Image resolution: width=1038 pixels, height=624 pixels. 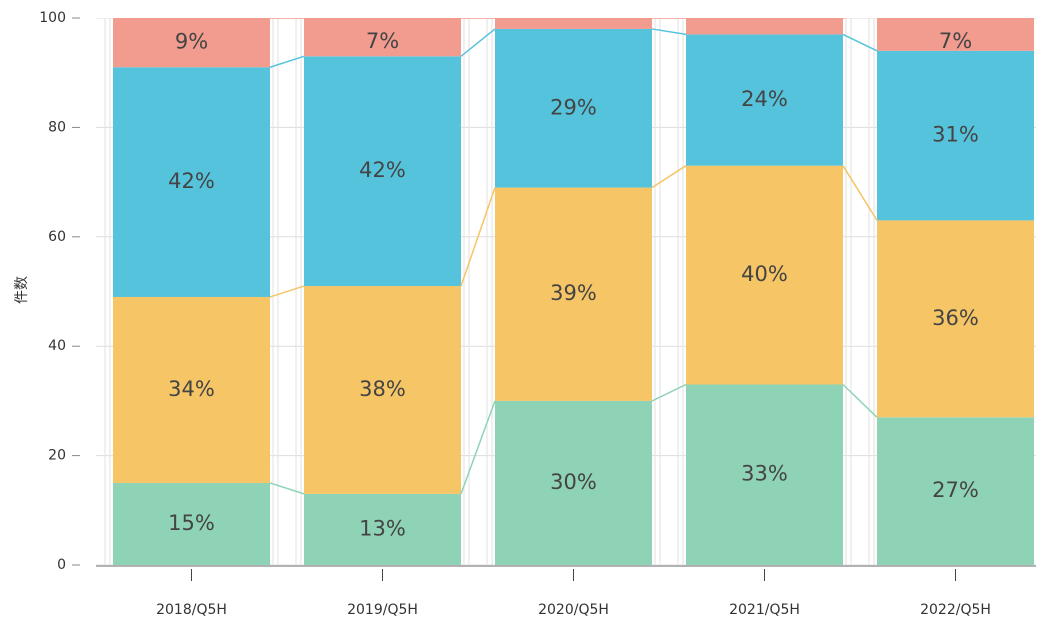 What do you see at coordinates (764, 610) in the screenshot?
I see `x-tick-label: 2021/Q5H` at bounding box center [764, 610].